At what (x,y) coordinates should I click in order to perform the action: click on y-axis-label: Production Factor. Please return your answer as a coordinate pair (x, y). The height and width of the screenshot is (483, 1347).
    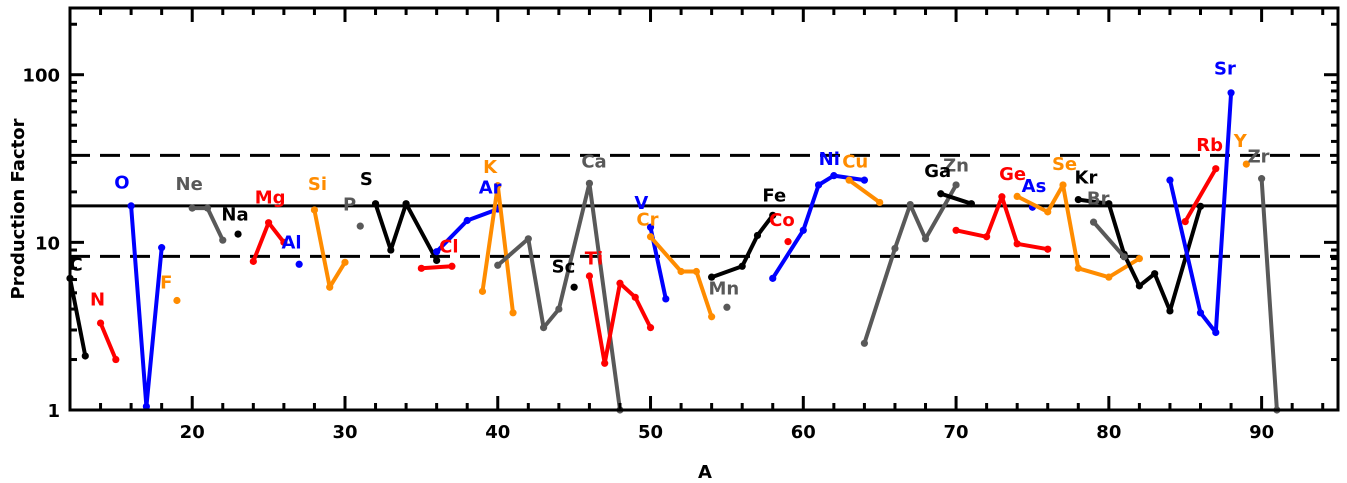
    Looking at the image, I should click on (18, 208).